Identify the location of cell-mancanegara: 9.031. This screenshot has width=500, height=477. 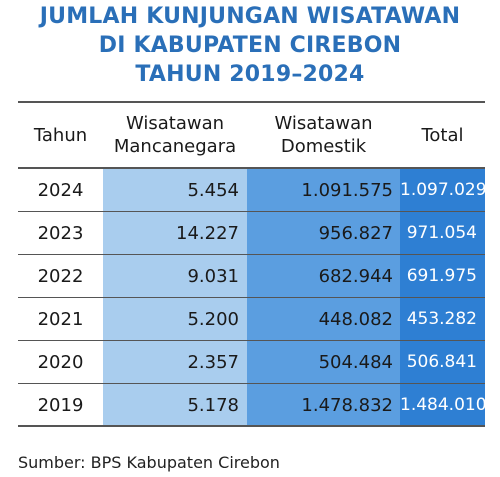
(175, 276).